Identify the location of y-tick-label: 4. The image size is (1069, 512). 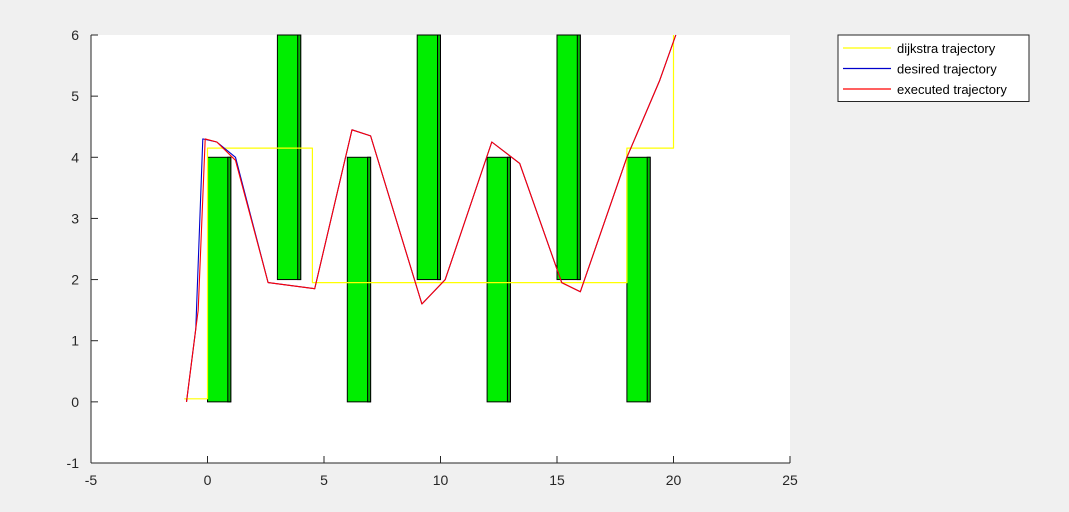
(75, 157).